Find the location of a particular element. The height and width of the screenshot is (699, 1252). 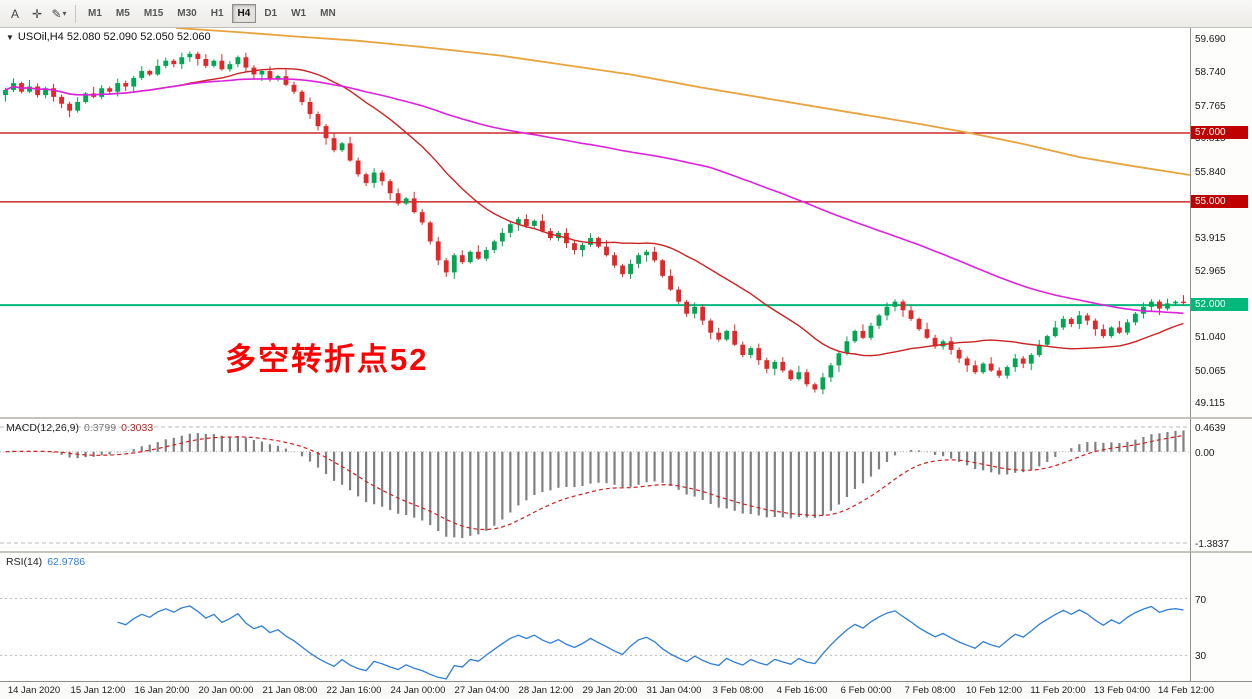

text-tool-button: A is located at coordinates (15, 14).